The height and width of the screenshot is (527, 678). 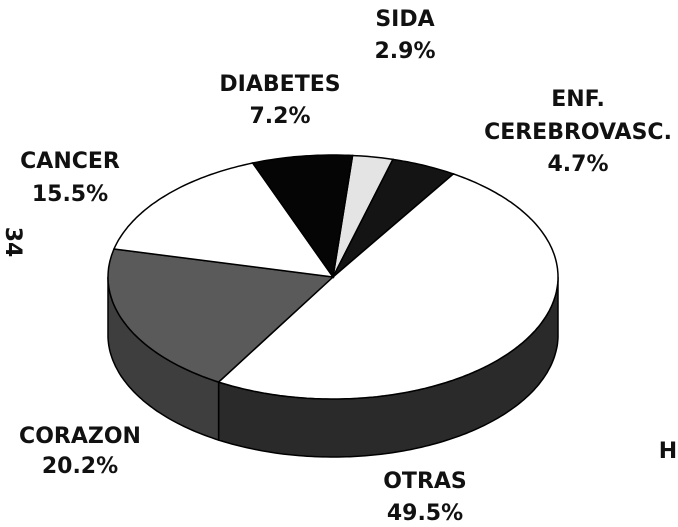 What do you see at coordinates (668, 451) in the screenshot?
I see `cut-off-text: H` at bounding box center [668, 451].